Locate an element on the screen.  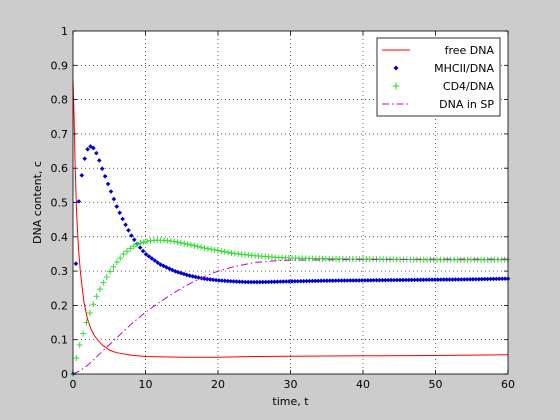
x-tick-label: 60 is located at coordinates (508, 384).